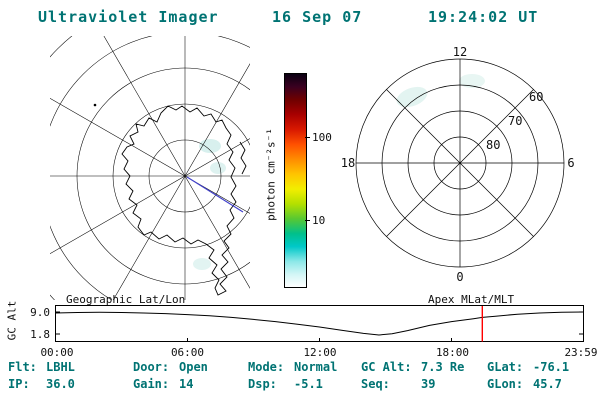 The height and width of the screenshot is (400, 600). What do you see at coordinates (307, 137) in the screenshot?
I see `colorbar-tick-100-mark` at bounding box center [307, 137].